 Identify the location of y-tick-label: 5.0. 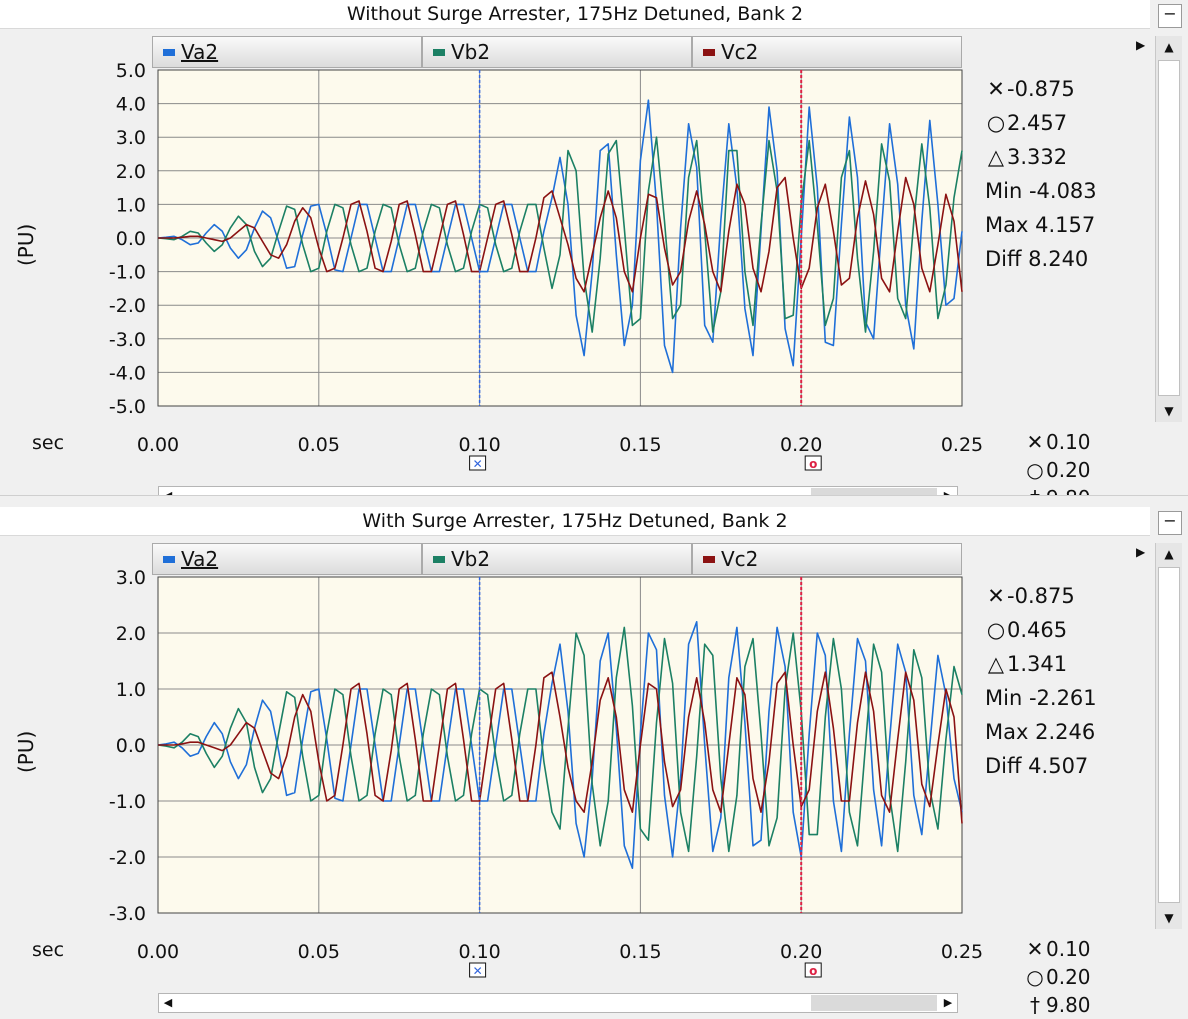
(131, 71).